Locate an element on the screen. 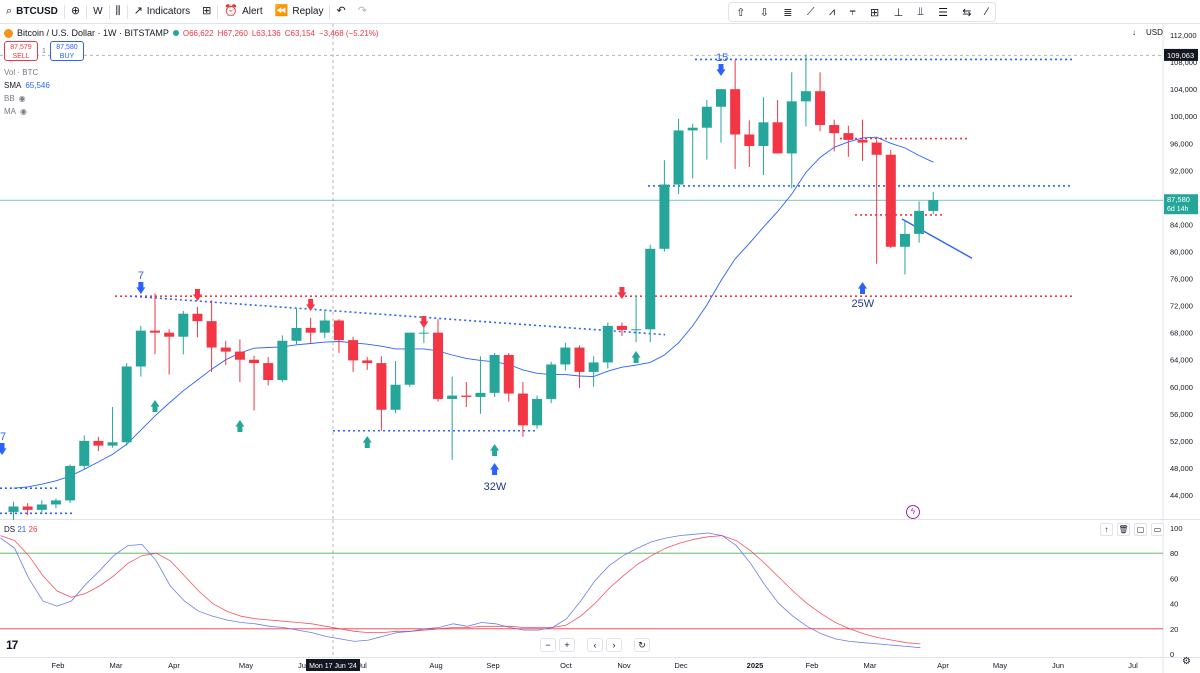 This screenshot has height=673, width=1200. collapse-icon: ▭ is located at coordinates (1157, 529).